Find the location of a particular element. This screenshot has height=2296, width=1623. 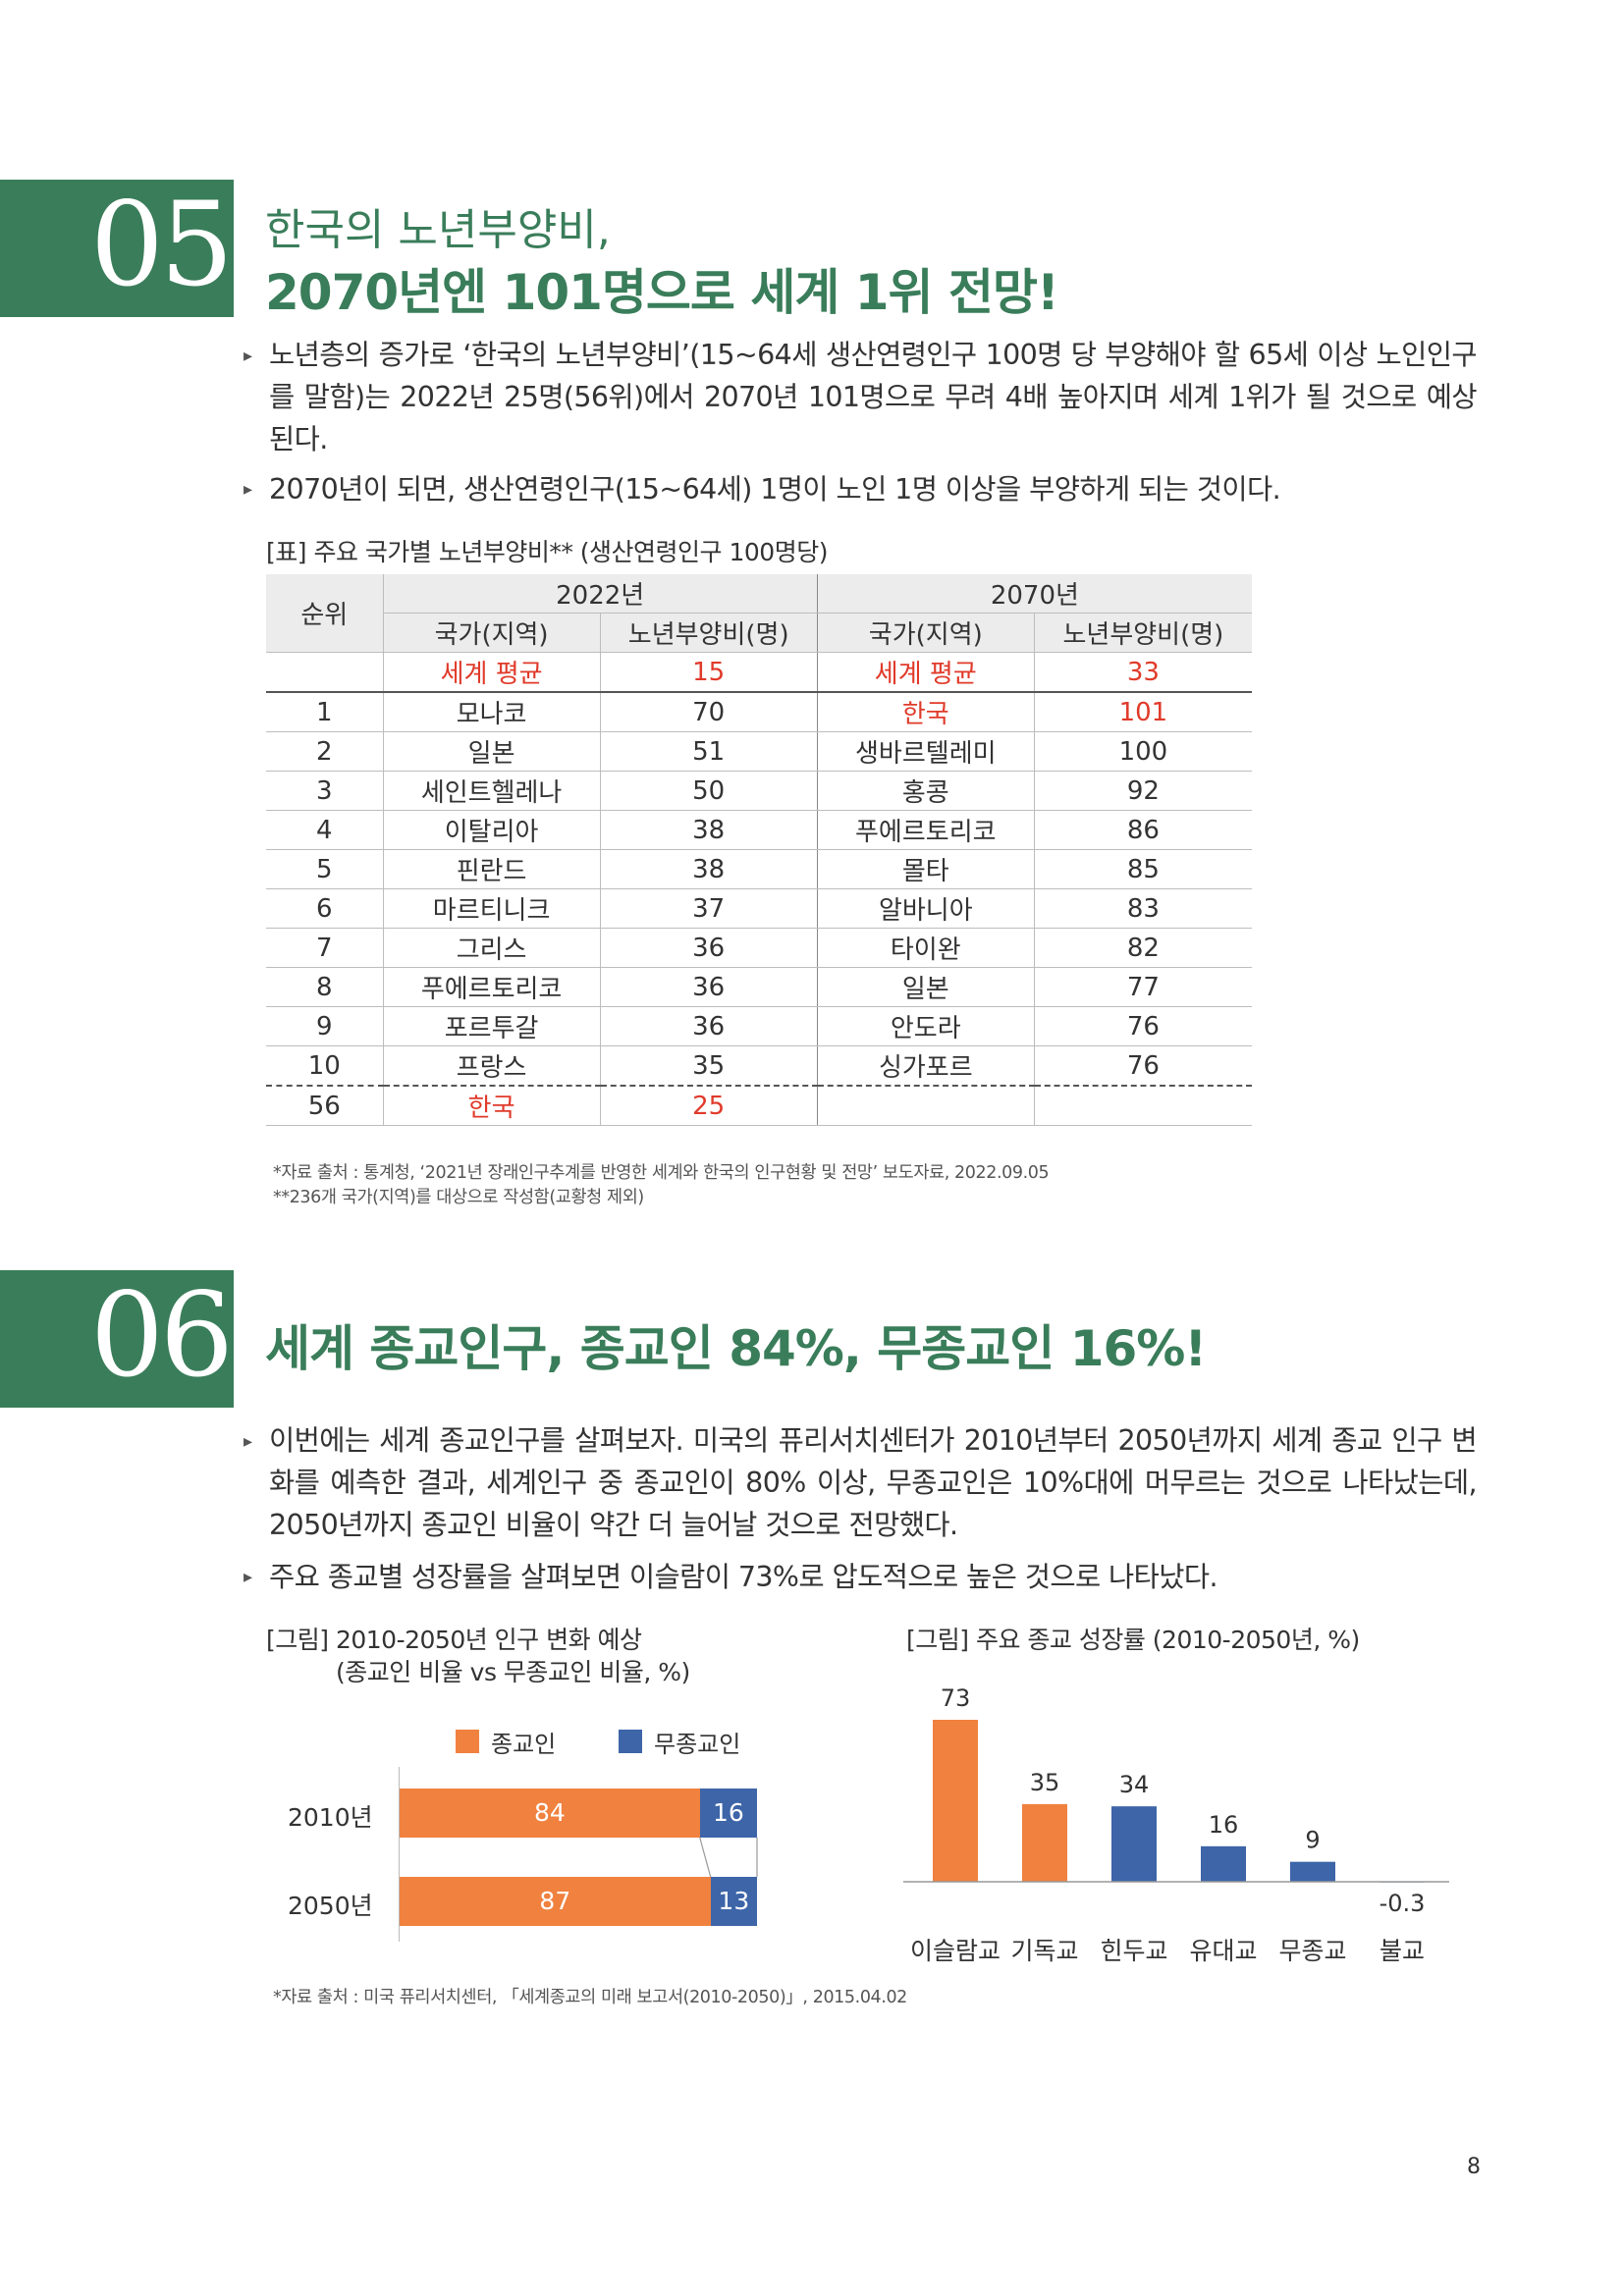

bar-category-label: 무종교 is located at coordinates (1312, 1951).